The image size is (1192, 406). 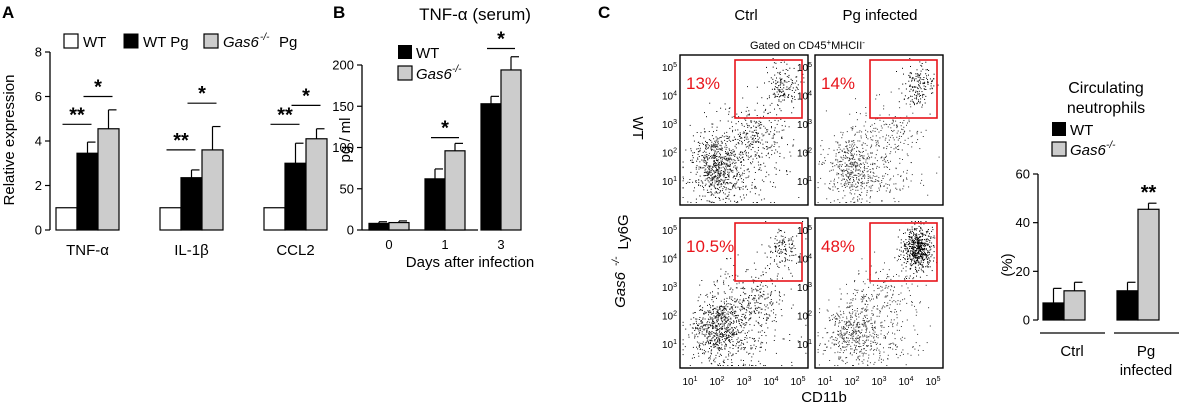 I want to click on a-bar, so click(x=66, y=219).